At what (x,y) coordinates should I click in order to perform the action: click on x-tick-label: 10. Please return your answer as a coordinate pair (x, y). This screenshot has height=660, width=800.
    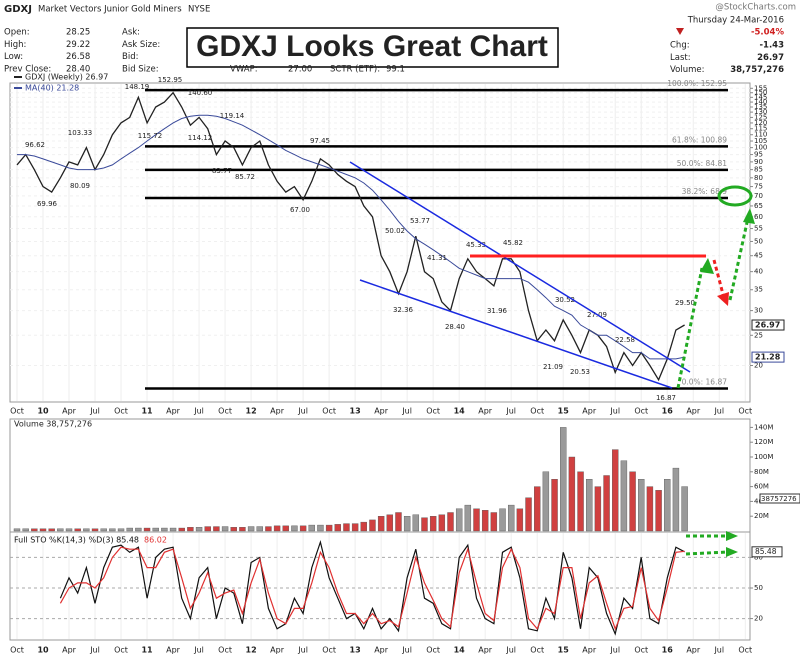
    Looking at the image, I should click on (43, 650).